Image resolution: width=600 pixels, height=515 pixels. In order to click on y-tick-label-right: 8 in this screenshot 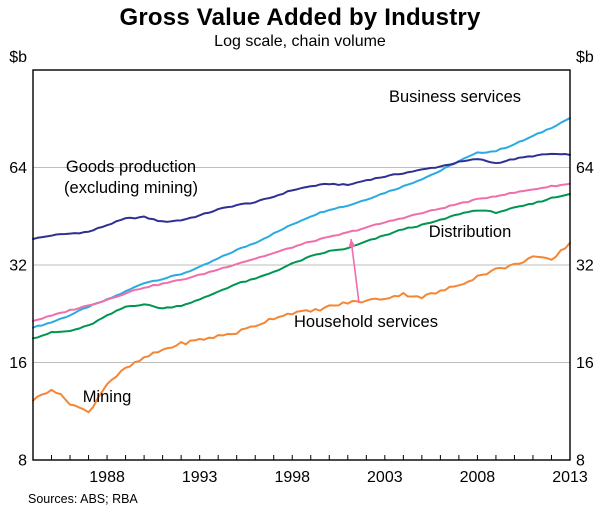, I will do `click(580, 461)`.